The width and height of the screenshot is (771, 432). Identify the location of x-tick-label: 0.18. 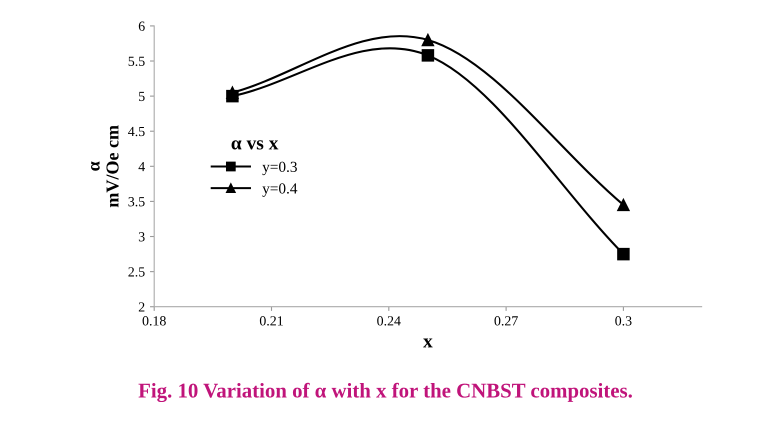
(154, 321).